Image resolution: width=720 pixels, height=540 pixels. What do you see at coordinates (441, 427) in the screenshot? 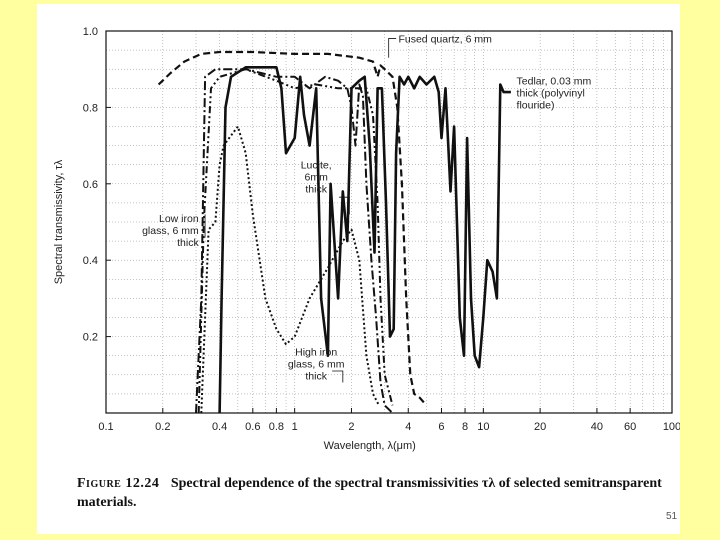
I see `x-tick-label: 6` at bounding box center [441, 427].